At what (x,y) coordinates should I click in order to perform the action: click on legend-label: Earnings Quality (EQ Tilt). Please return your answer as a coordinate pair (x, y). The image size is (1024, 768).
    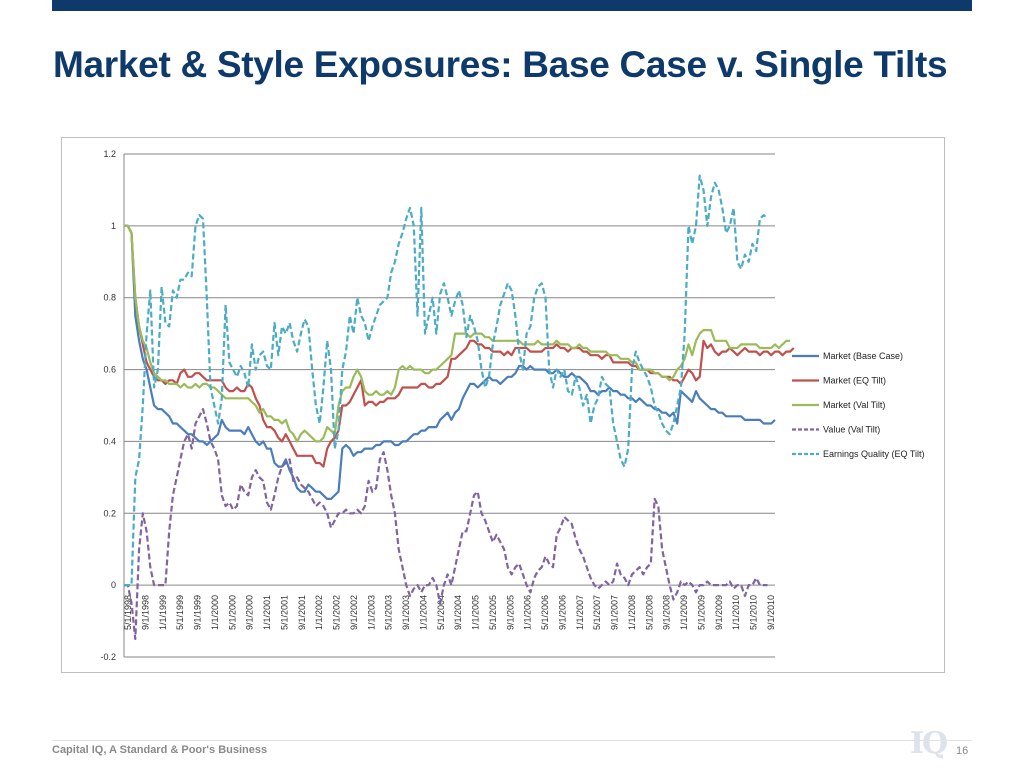
    Looking at the image, I should click on (874, 454).